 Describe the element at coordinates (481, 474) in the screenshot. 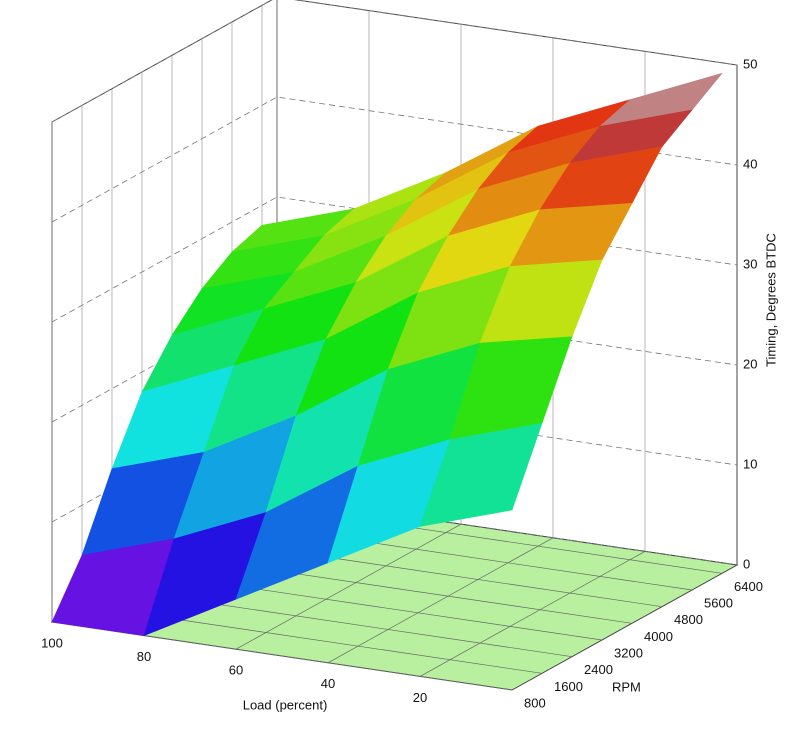

I see `surface-patch` at that location.